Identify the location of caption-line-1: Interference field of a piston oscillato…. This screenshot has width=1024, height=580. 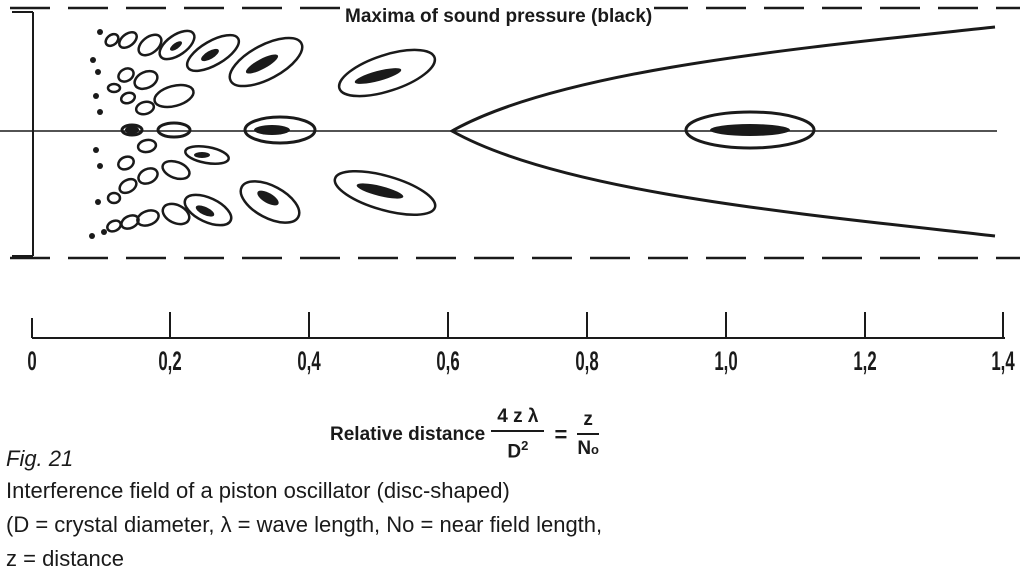
(258, 490).